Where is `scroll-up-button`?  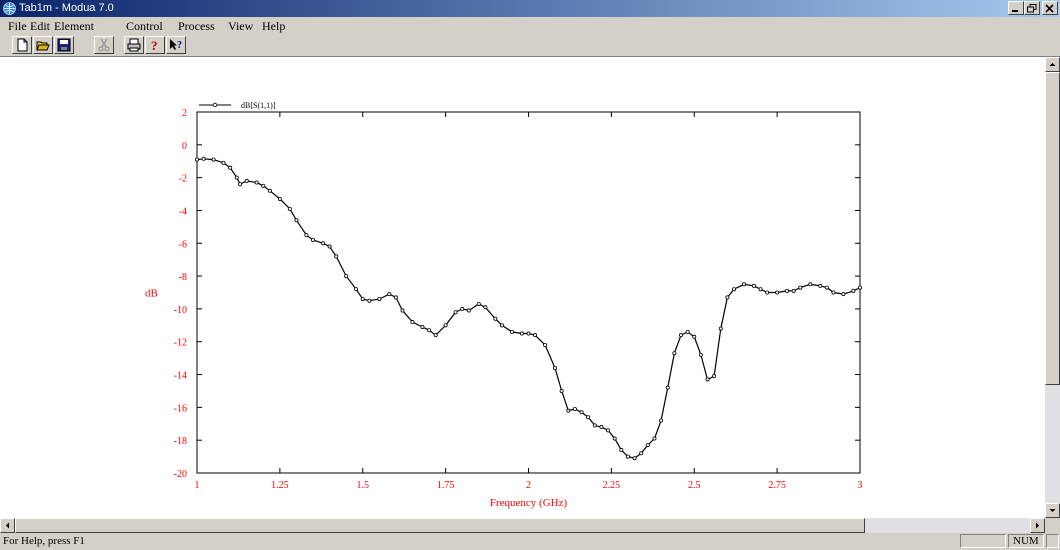 scroll-up-button is located at coordinates (1052, 64).